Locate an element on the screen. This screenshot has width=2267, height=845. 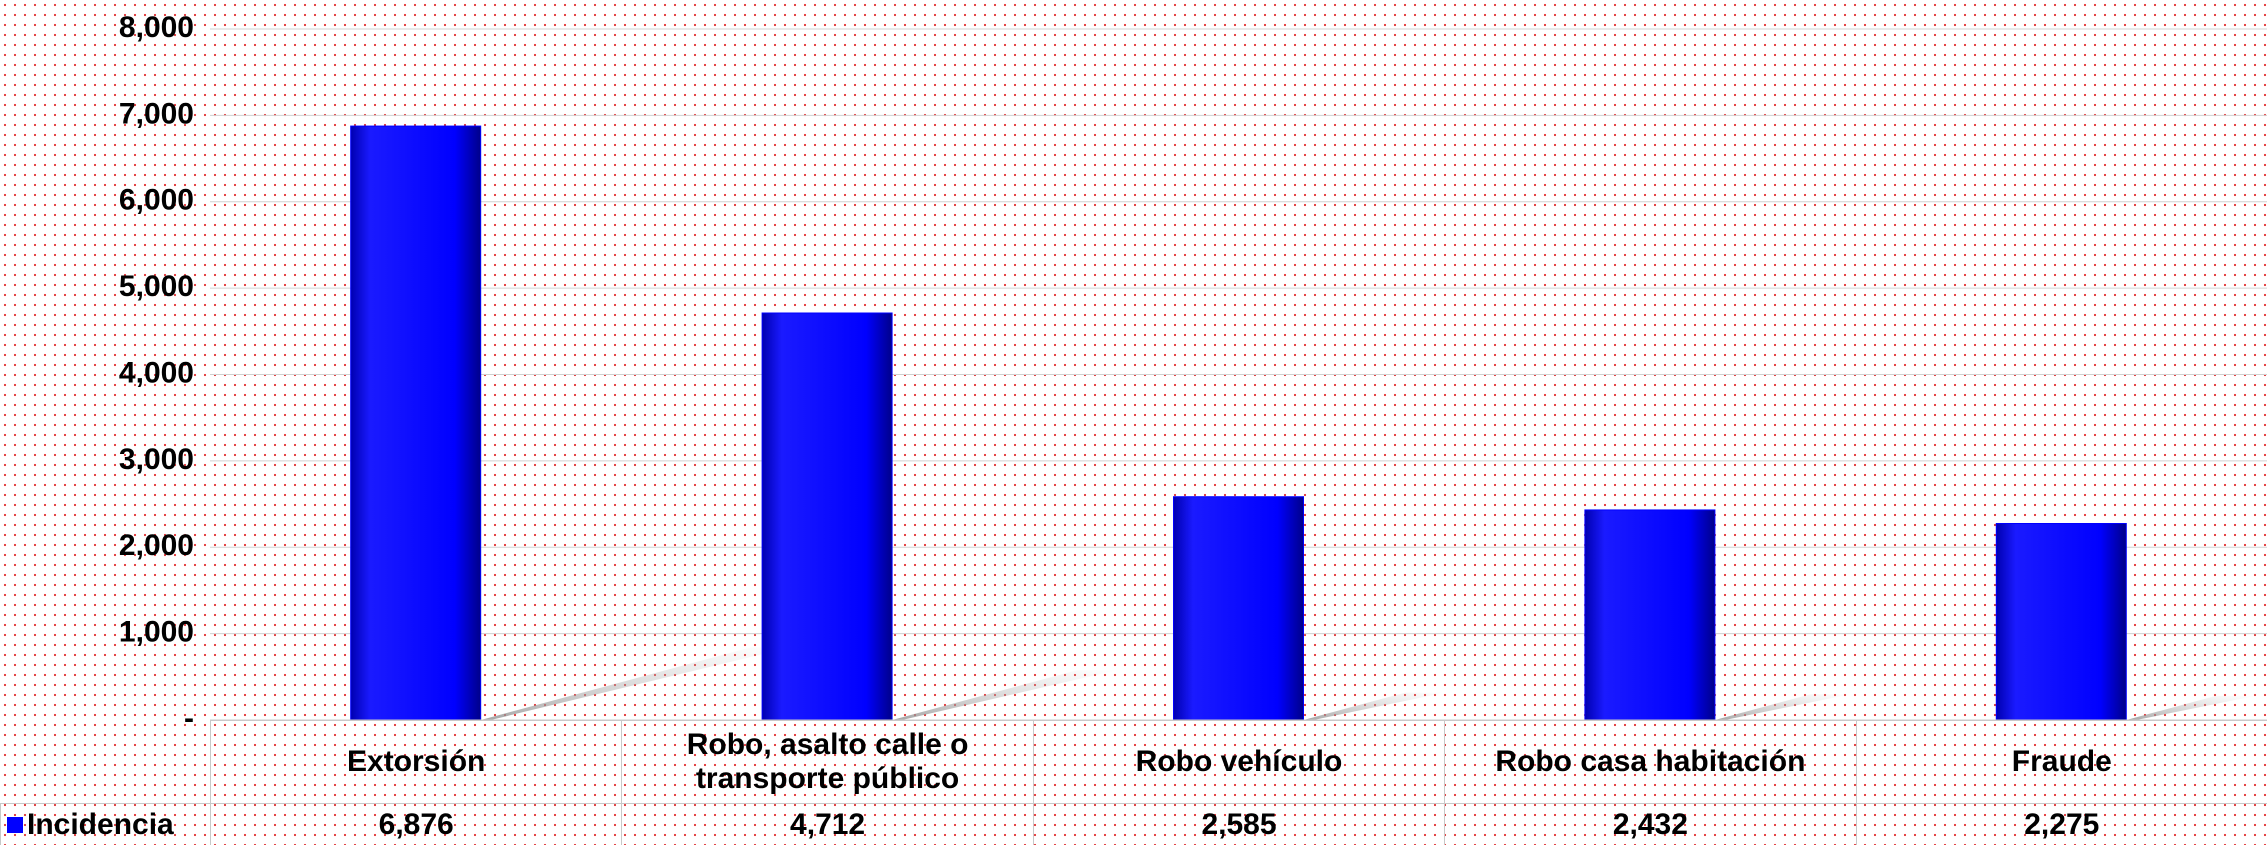
category-label: Fraude is located at coordinates (2061, 761).